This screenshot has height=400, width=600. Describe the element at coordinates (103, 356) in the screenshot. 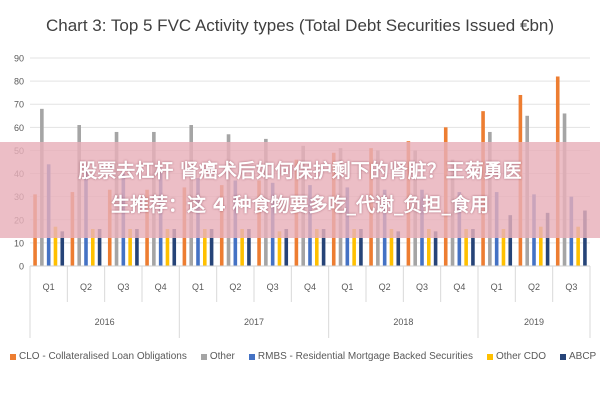

I see `legend-label: CLO - Collateralised Loan Obligations` at that location.